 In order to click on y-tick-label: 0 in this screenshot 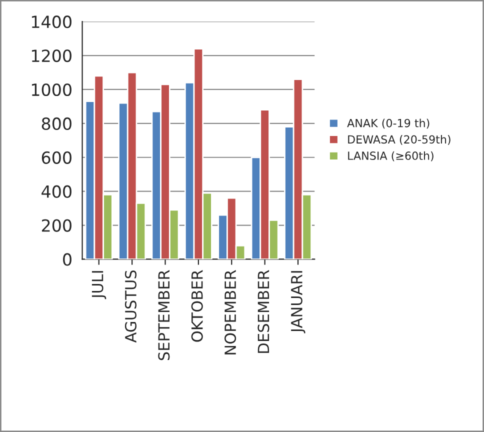, I will do `click(67, 259)`.